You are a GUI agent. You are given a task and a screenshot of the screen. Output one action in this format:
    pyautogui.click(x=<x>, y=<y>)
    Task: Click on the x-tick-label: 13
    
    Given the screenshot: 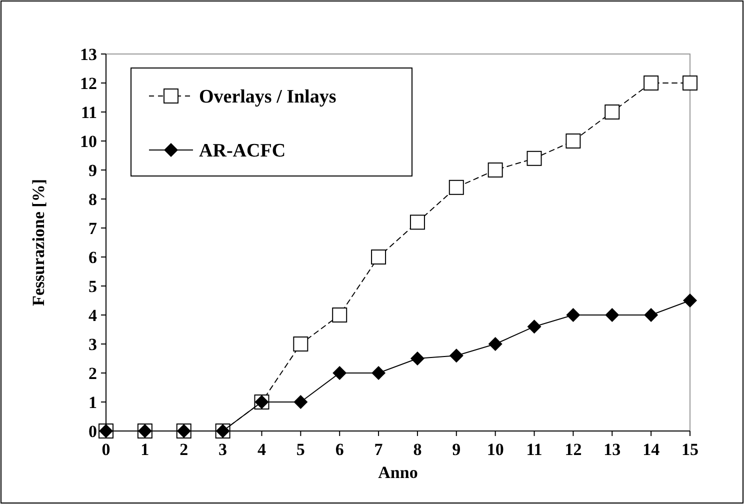 What is the action you would take?
    pyautogui.click(x=612, y=449)
    